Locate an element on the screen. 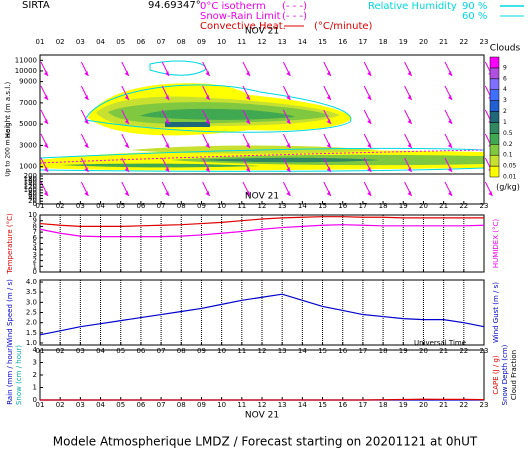 The height and width of the screenshot is (450, 528). y-tick-label: 1 is located at coordinates (35, 266).